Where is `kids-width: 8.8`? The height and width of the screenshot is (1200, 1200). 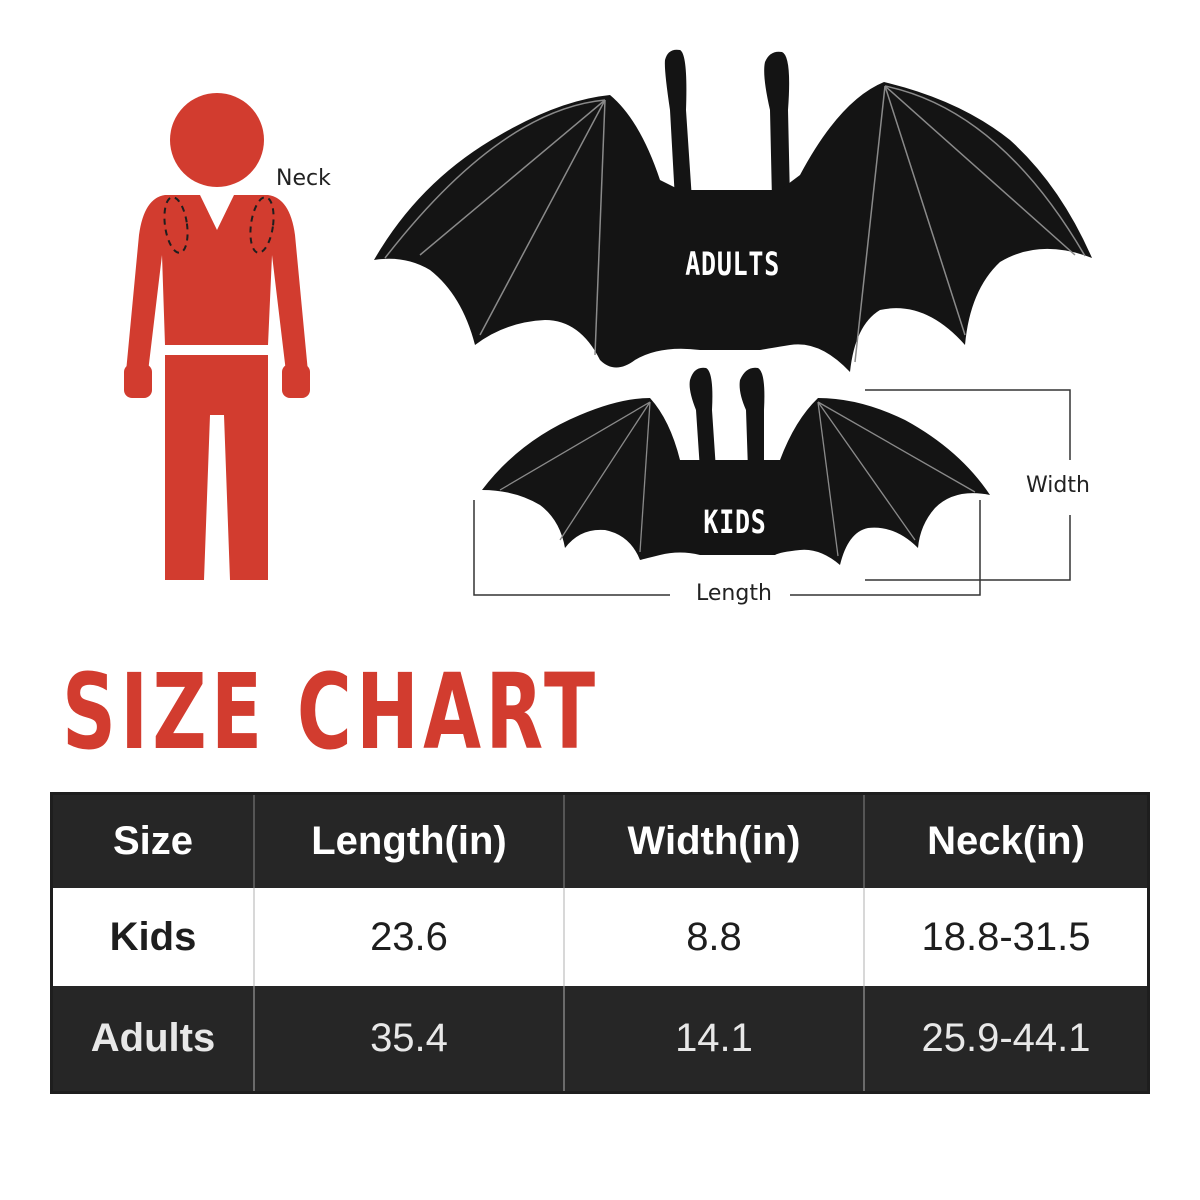
kids-width: 8.8 is located at coordinates (713, 937).